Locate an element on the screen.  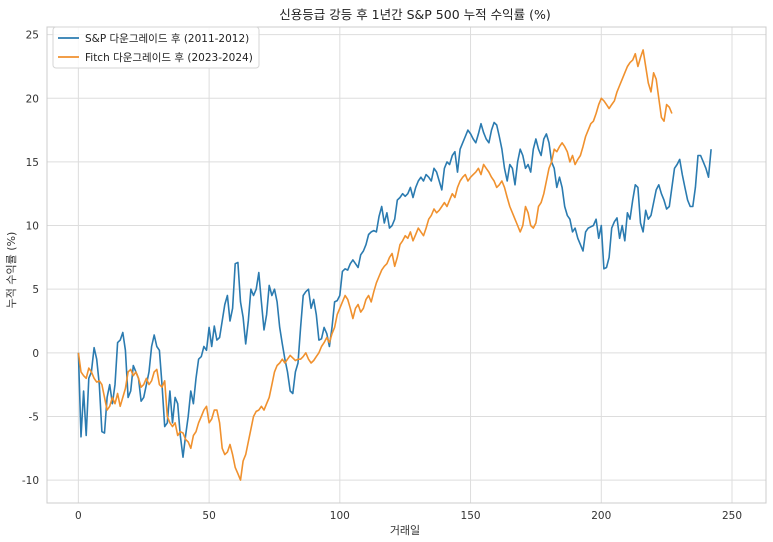
x-tick-label: 250 is located at coordinates (732, 516).